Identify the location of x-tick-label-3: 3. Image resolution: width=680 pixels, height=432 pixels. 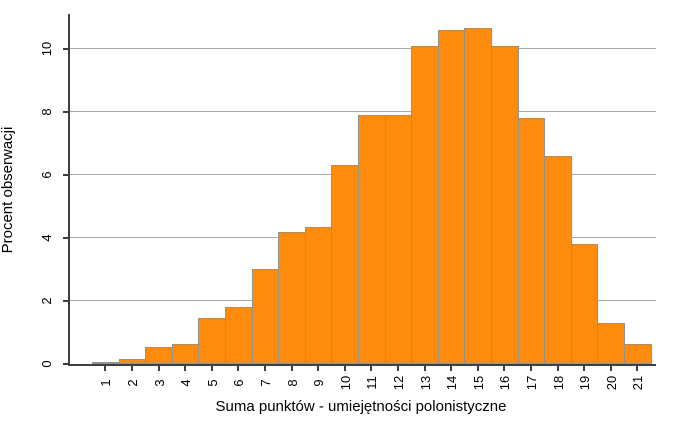
(158, 383).